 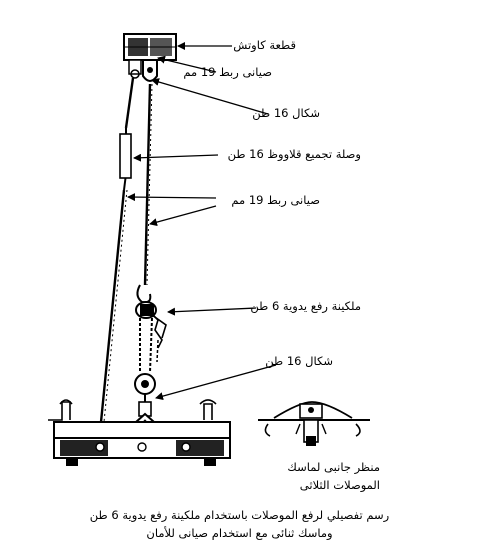 What do you see at coordinates (227, 72) in the screenshot?
I see `label-tie-clamp-top: صيانى ربط 19 مم` at bounding box center [227, 72].